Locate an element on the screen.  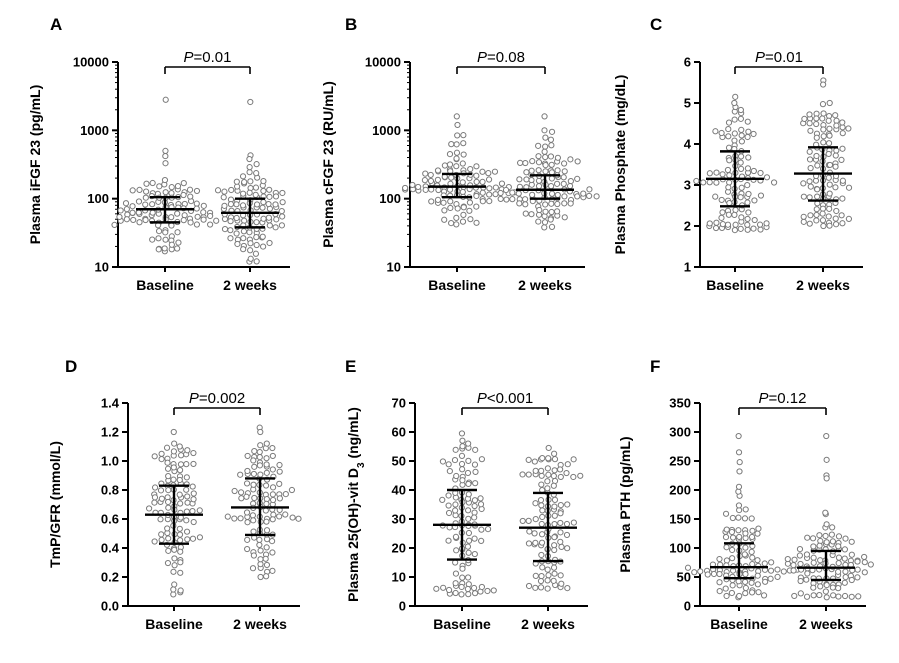
p-value: P=0.002 is located at coordinates (217, 398).